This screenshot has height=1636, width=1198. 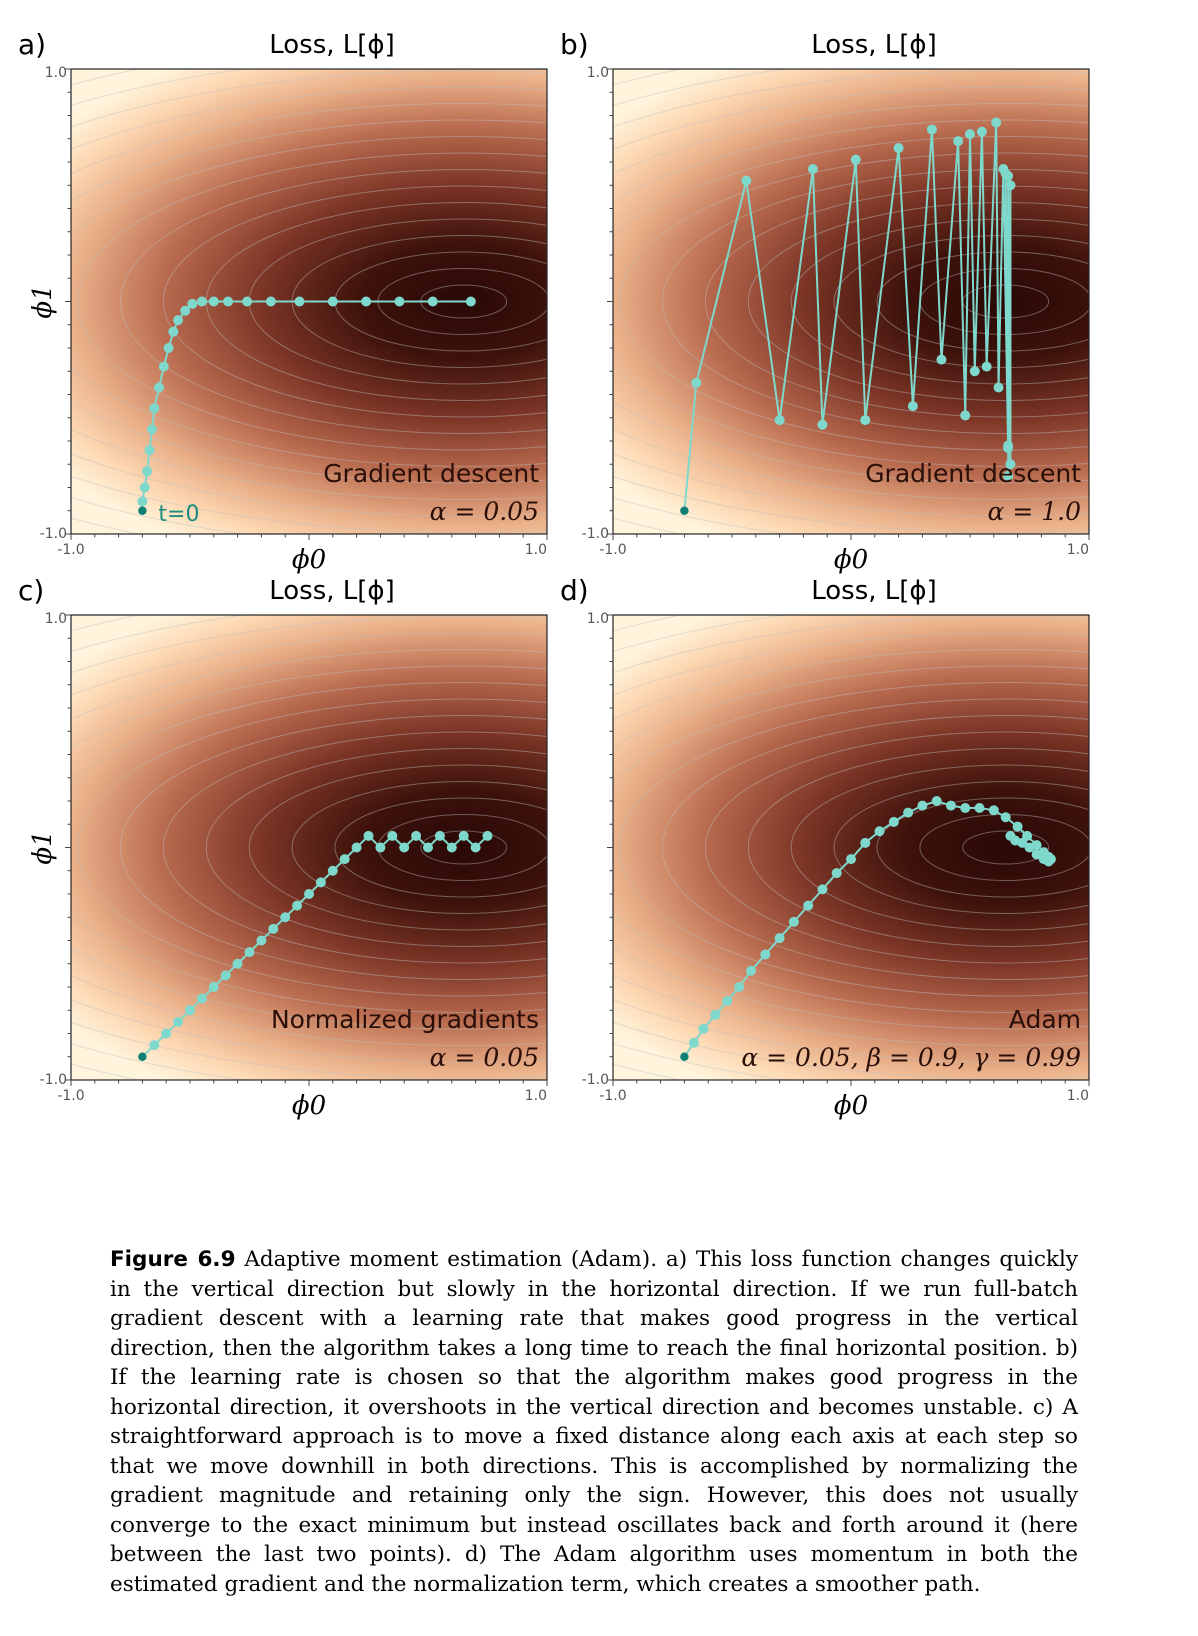 What do you see at coordinates (1045, 1019) in the screenshot?
I see `method-label: Adam` at bounding box center [1045, 1019].